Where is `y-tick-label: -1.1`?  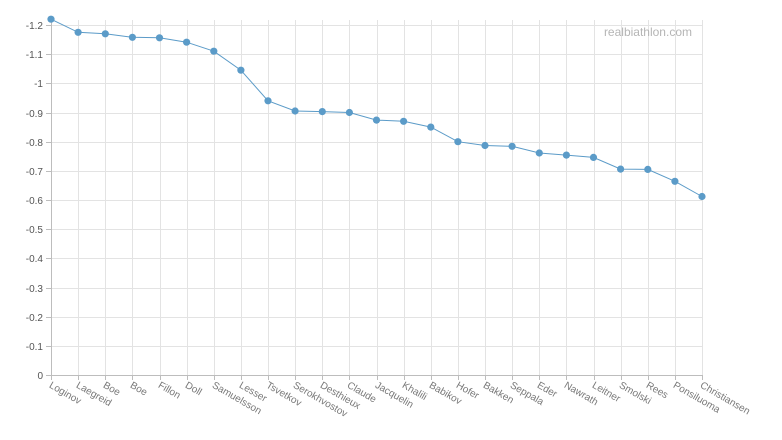
y-tick-label: -1.1 is located at coordinates (35, 55).